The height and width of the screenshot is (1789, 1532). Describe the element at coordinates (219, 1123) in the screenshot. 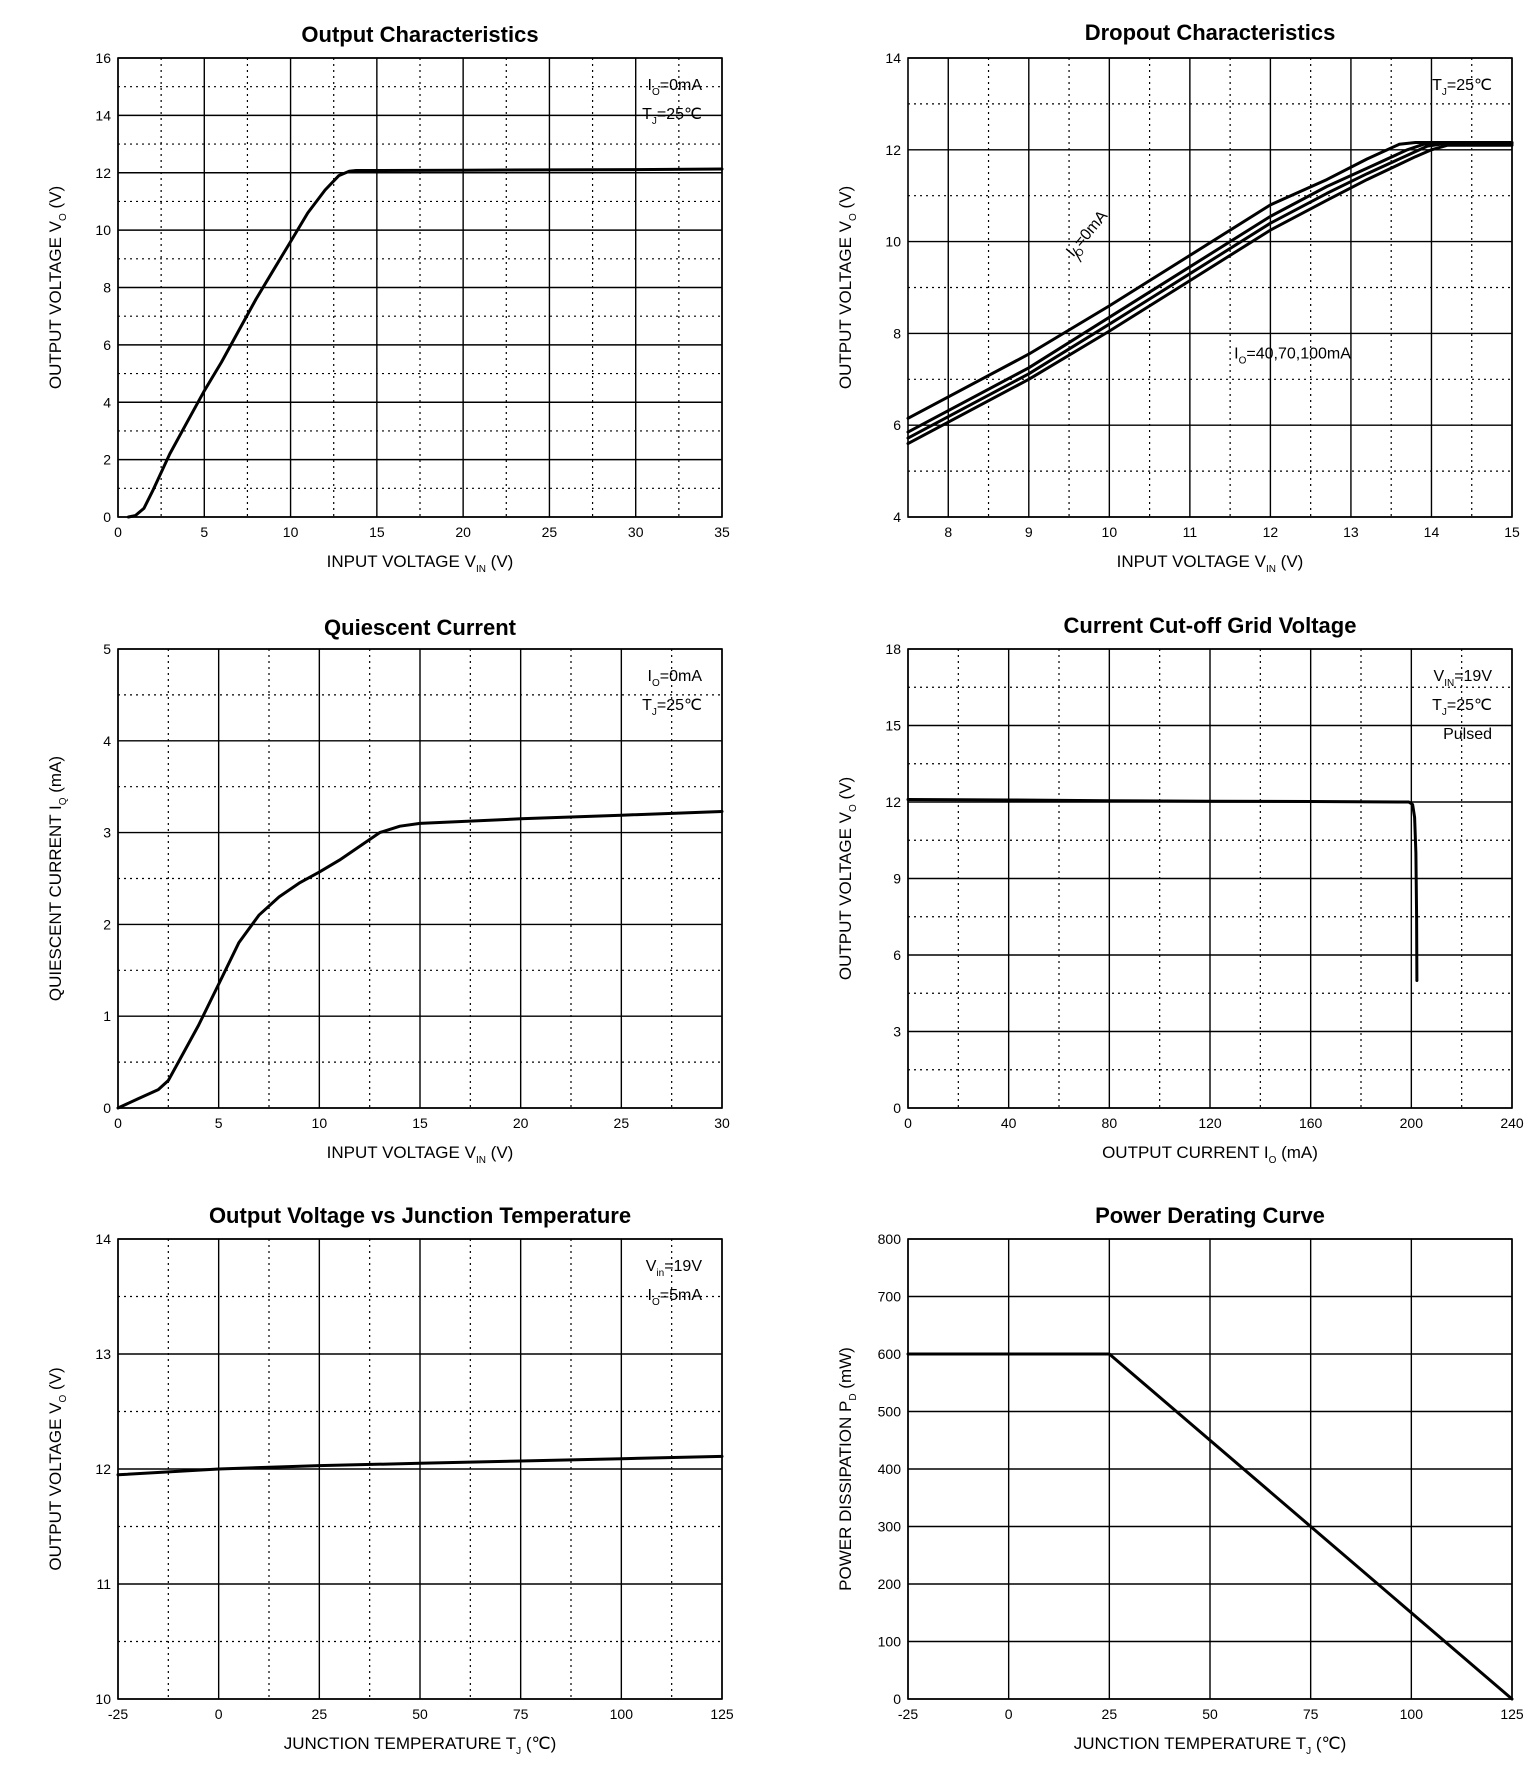

I see `x-tick-label: 5` at that location.